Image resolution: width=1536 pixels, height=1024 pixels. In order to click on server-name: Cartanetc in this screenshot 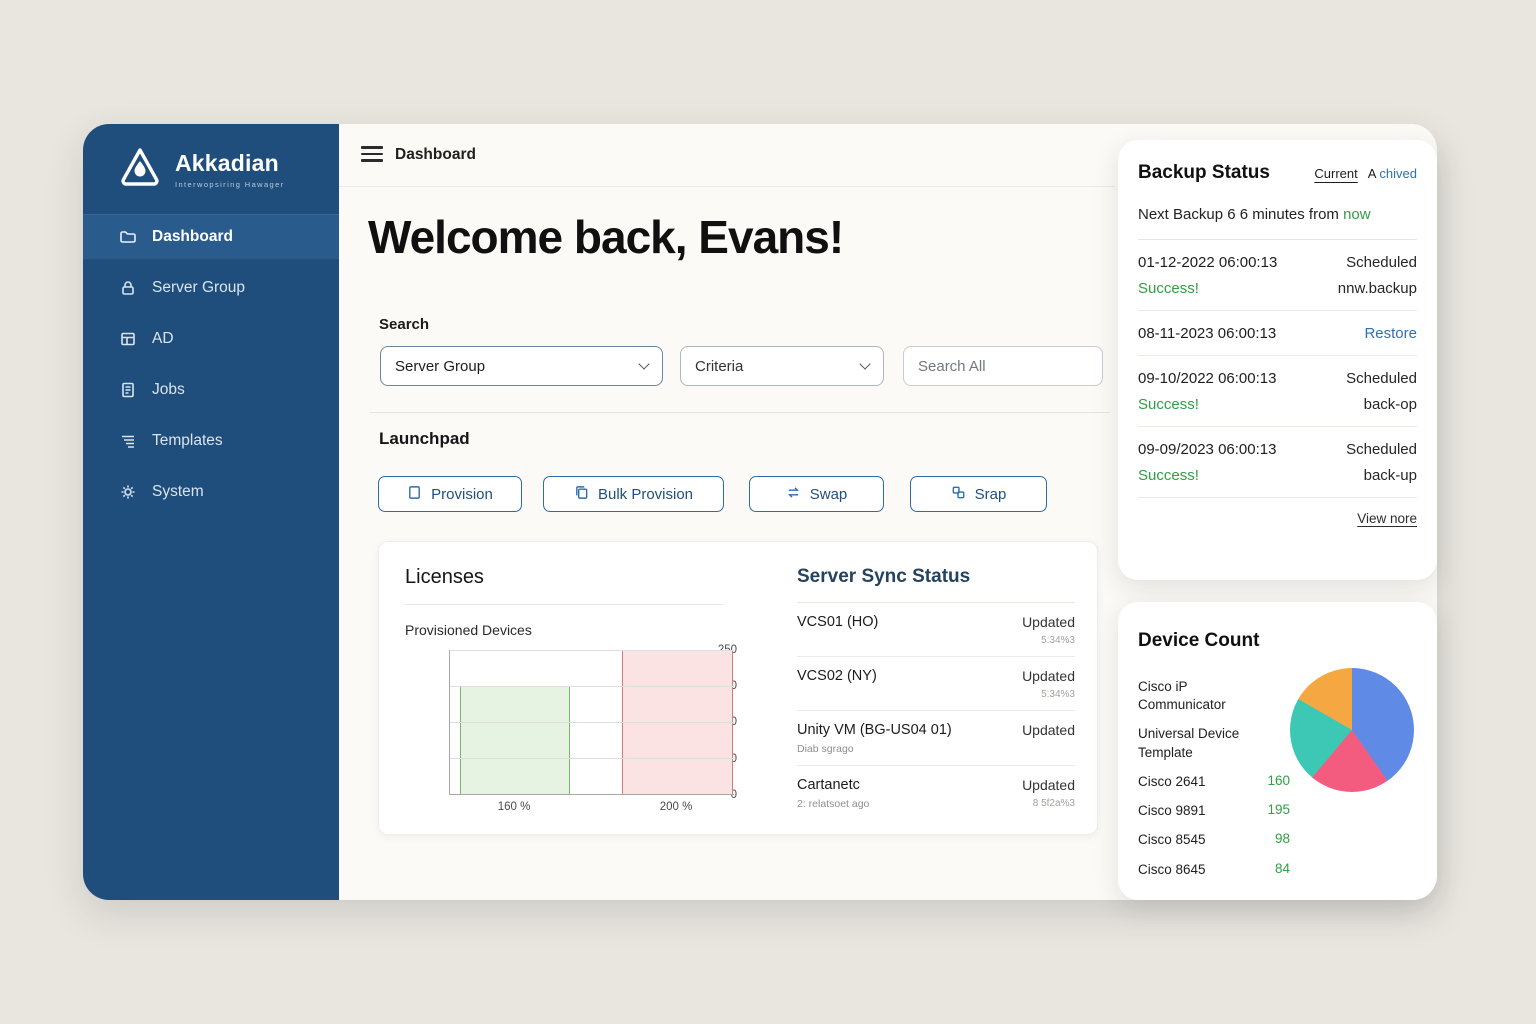, I will do `click(828, 785)`.